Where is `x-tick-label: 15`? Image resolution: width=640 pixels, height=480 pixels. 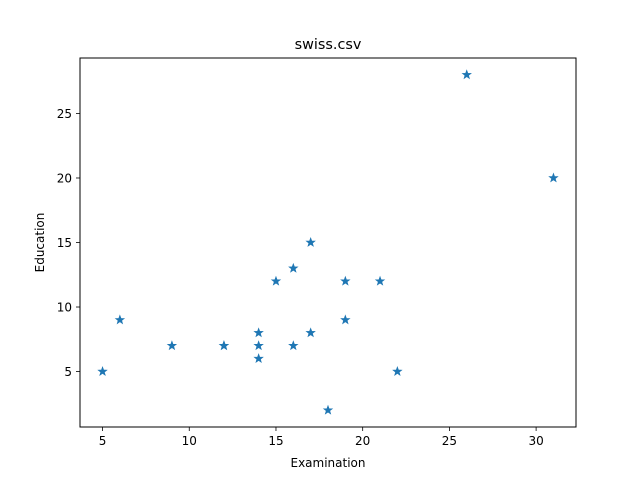 x-tick-label: 15 is located at coordinates (275, 441).